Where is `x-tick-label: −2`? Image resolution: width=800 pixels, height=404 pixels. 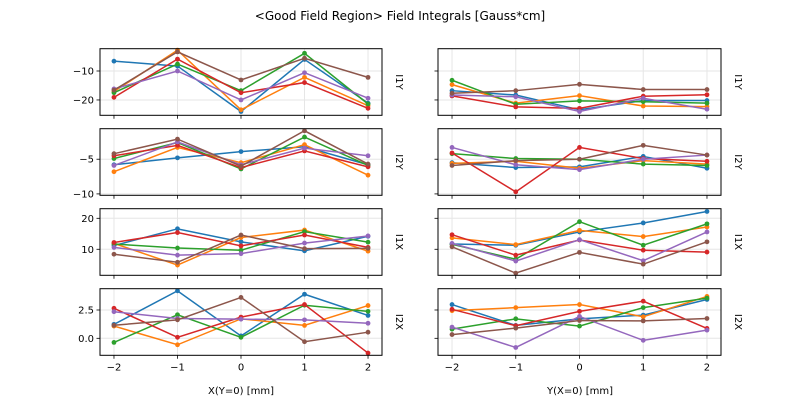
x-tick-label: −2 is located at coordinates (452, 367).